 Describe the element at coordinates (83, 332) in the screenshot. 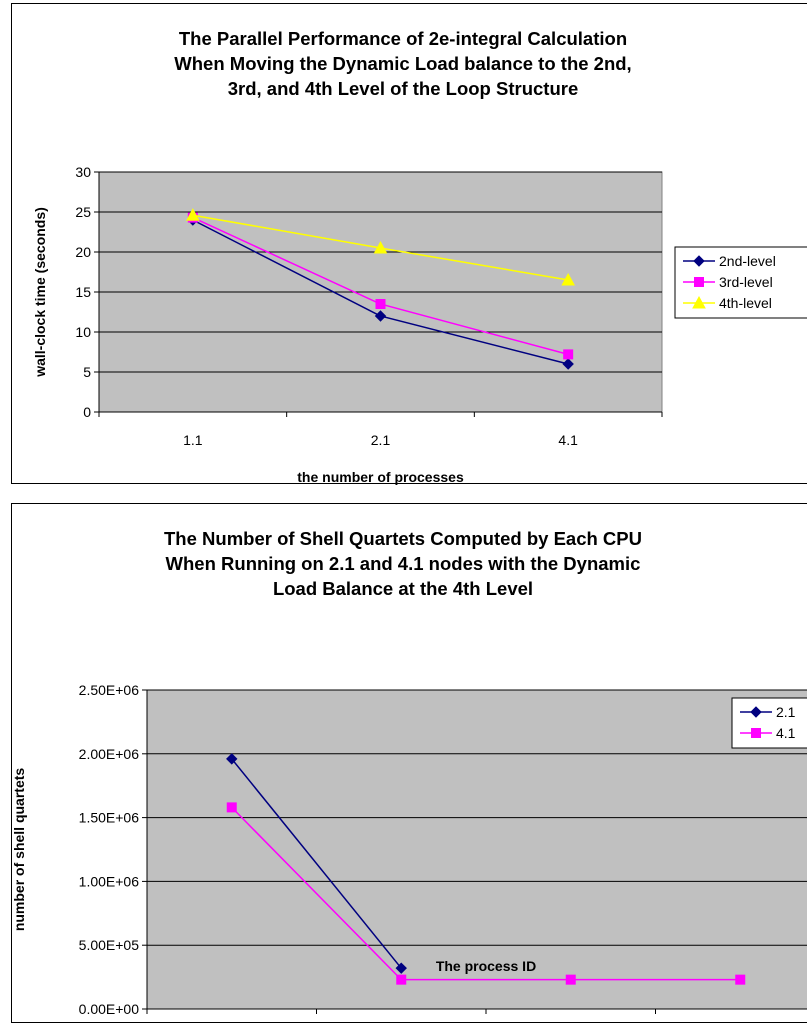

I see `chart1-ytick-label: 10` at that location.